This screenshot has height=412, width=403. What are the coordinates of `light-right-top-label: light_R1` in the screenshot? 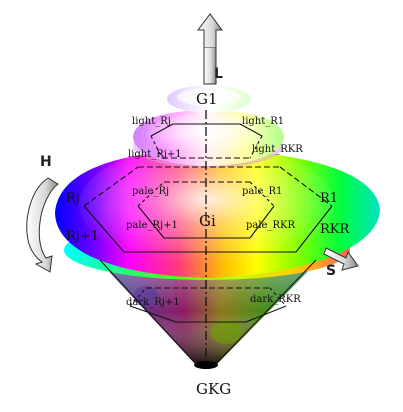 It's located at (263, 121).